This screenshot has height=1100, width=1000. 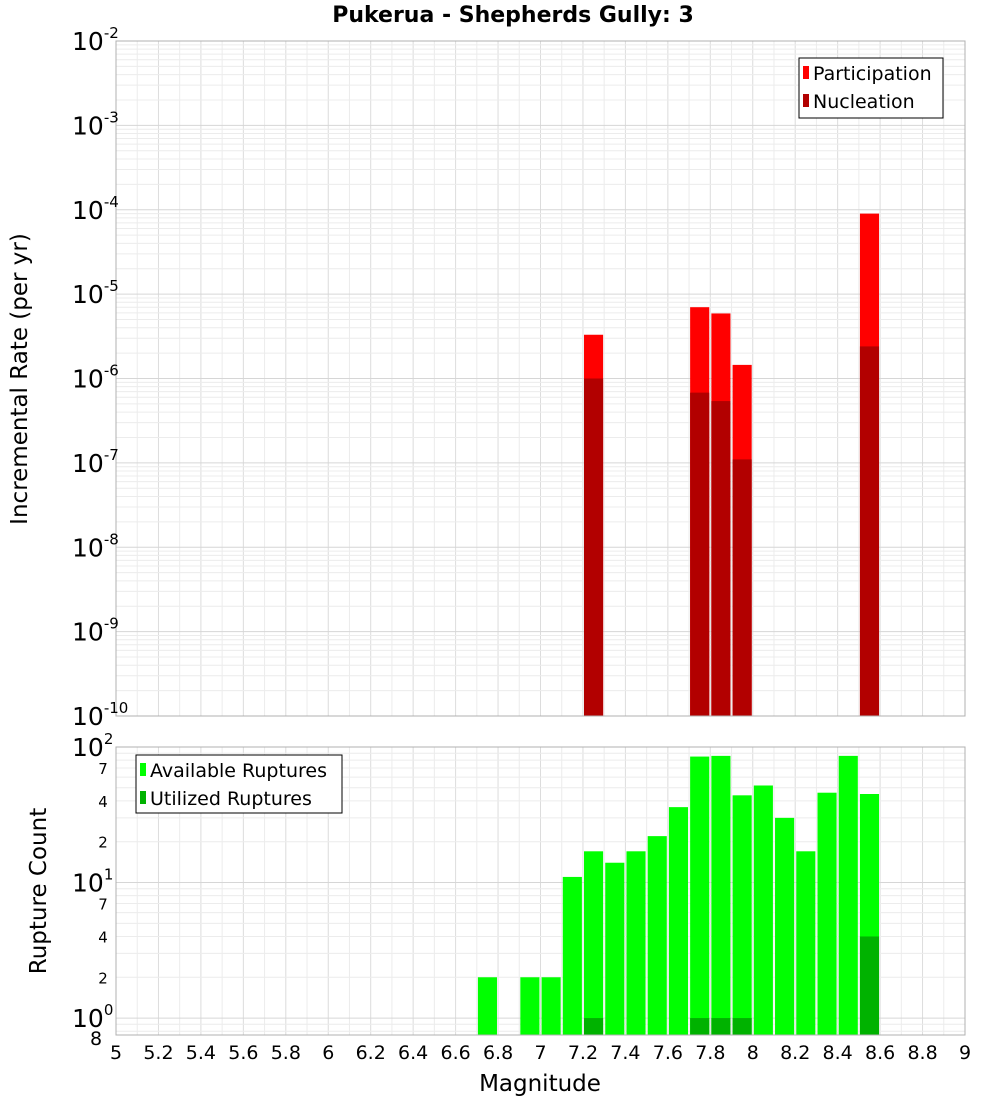 I want to click on chart-title: Pukerua - Shepherds Gully: 3, so click(x=513, y=15).